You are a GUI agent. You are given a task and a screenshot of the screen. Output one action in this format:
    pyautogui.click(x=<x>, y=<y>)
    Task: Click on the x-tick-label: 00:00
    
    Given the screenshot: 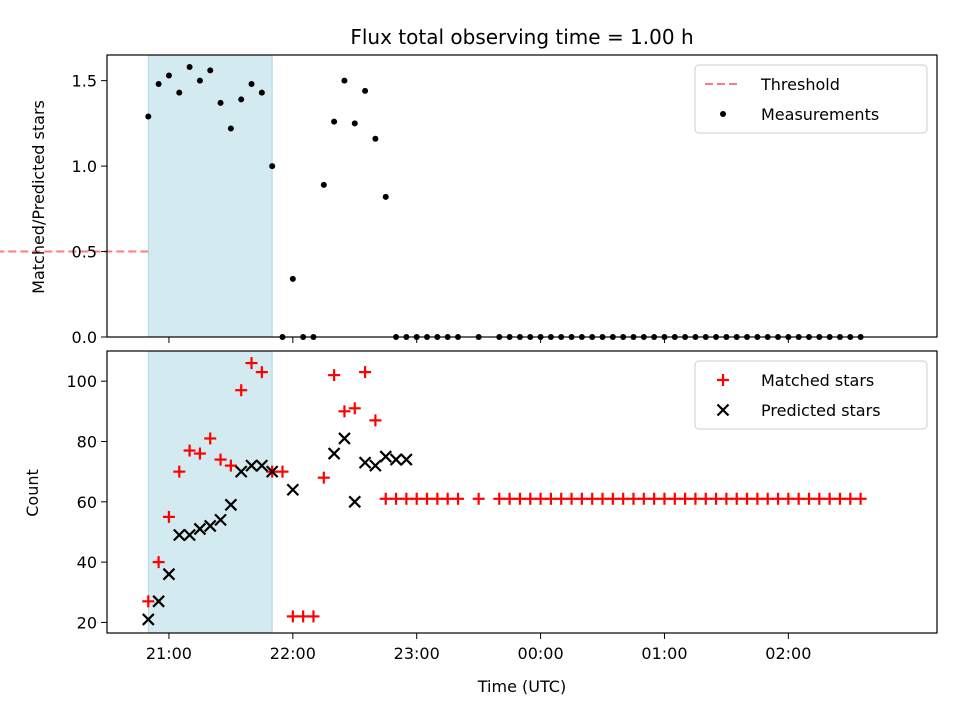 What is the action you would take?
    pyautogui.click(x=541, y=653)
    